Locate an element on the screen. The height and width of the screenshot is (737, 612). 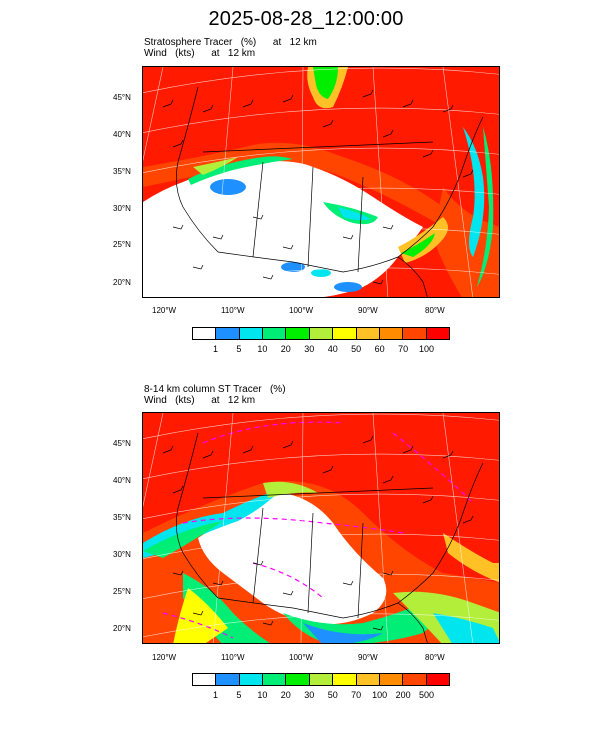
bottom-colorbar is located at coordinates (321, 679).